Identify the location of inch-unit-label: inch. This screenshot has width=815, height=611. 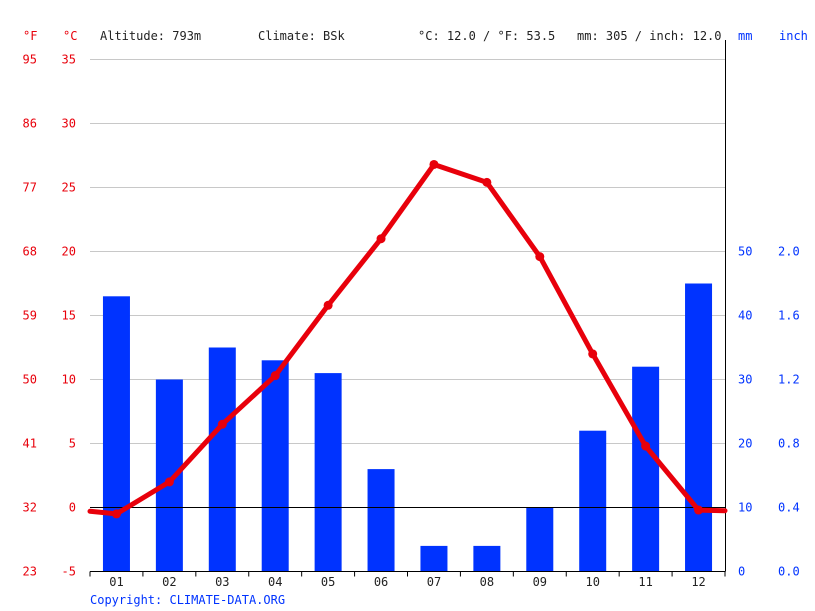
(793, 36).